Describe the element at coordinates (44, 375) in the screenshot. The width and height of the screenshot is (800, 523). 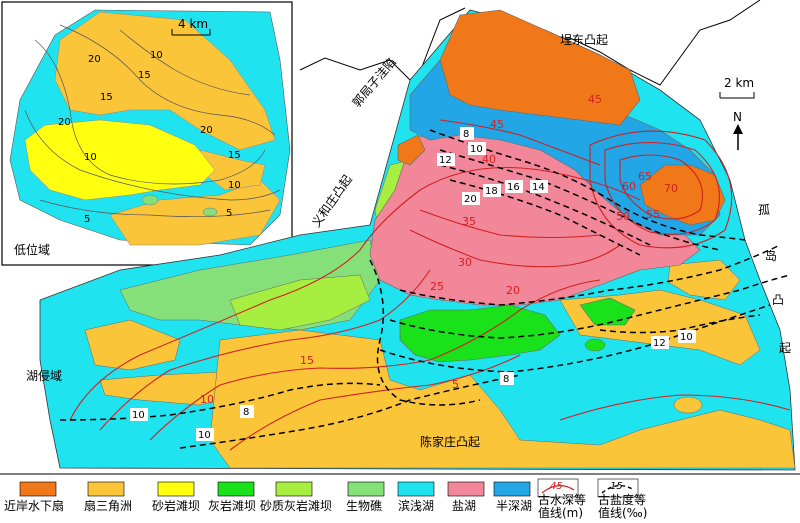
I see `place-label-lake-invasion: 湖侵域` at that location.